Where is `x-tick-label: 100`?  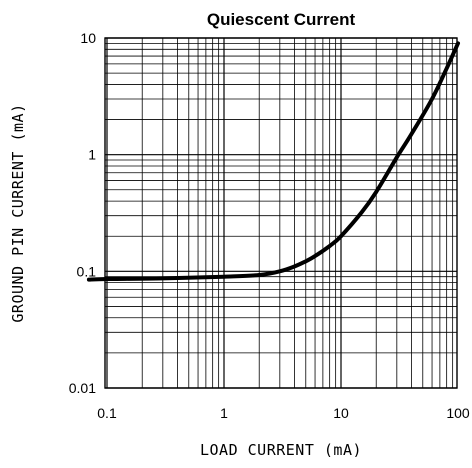 x-tick-label: 100 is located at coordinates (458, 413).